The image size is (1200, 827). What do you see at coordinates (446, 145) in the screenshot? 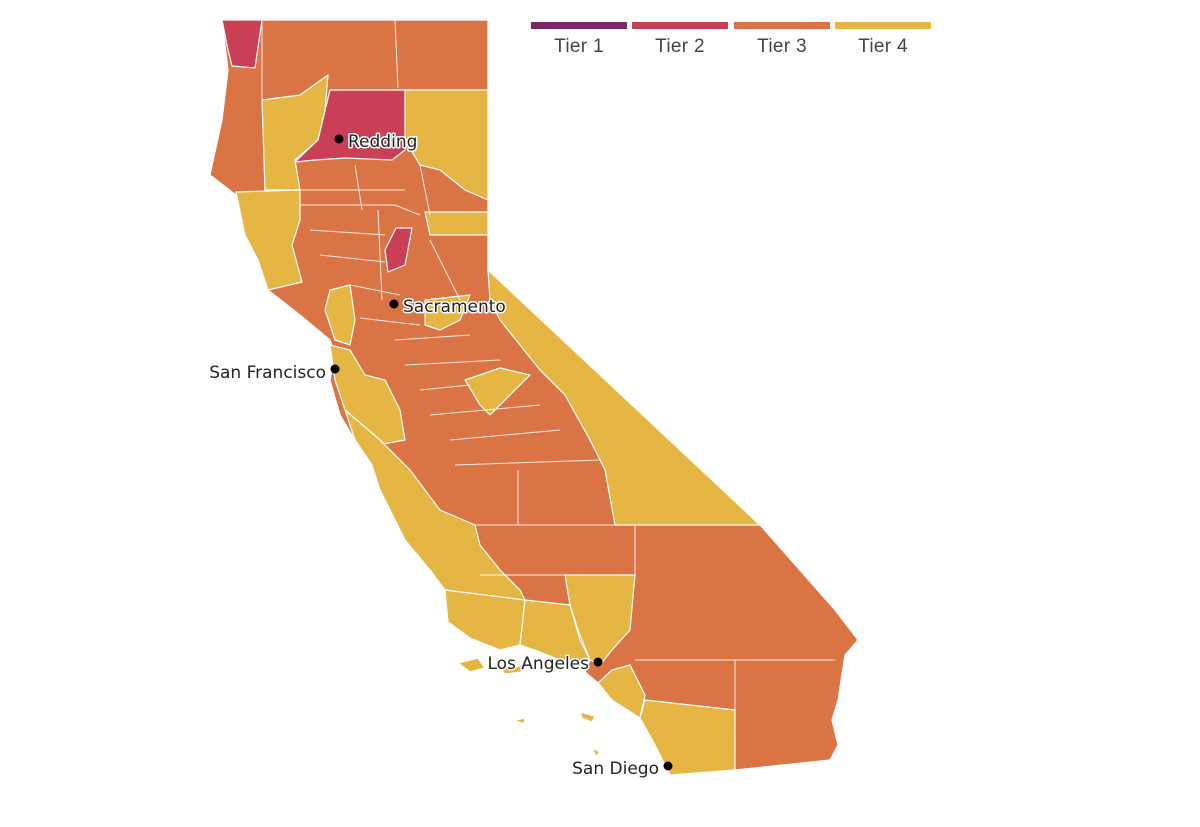
I see `county-northeast` at bounding box center [446, 145].